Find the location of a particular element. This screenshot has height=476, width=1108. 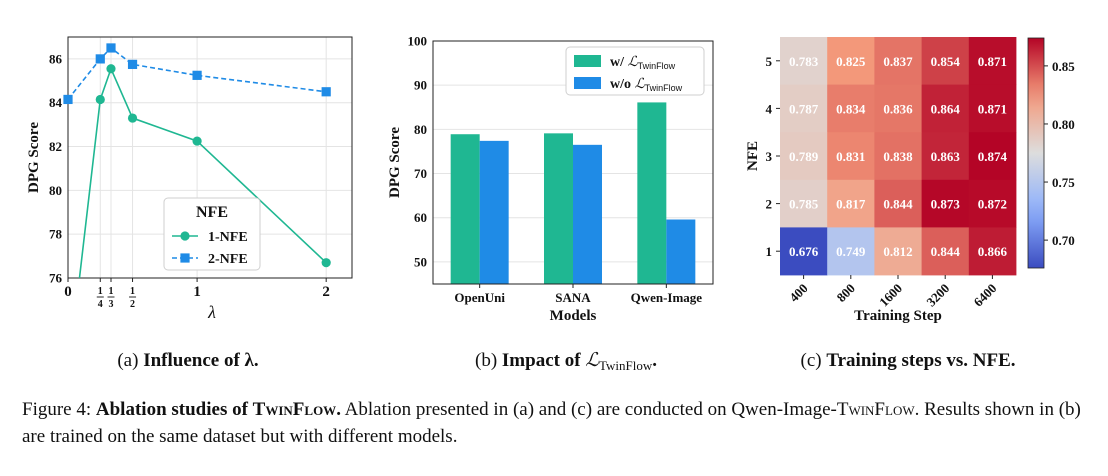

caption-bold: Impact of is located at coordinates (543, 360).